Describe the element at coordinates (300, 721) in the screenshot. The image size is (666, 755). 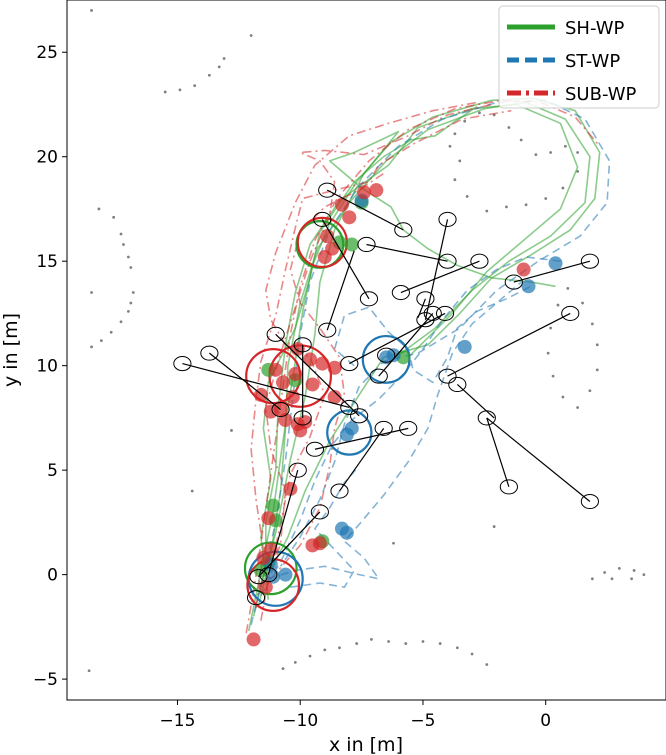
I see `x-tick-label: −10` at that location.